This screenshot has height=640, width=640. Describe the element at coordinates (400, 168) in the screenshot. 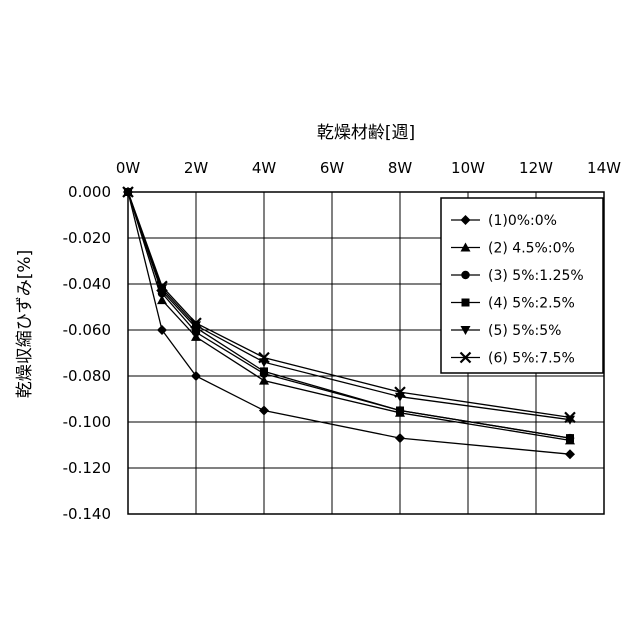

I see `x-tick-label: 8W` at that location.